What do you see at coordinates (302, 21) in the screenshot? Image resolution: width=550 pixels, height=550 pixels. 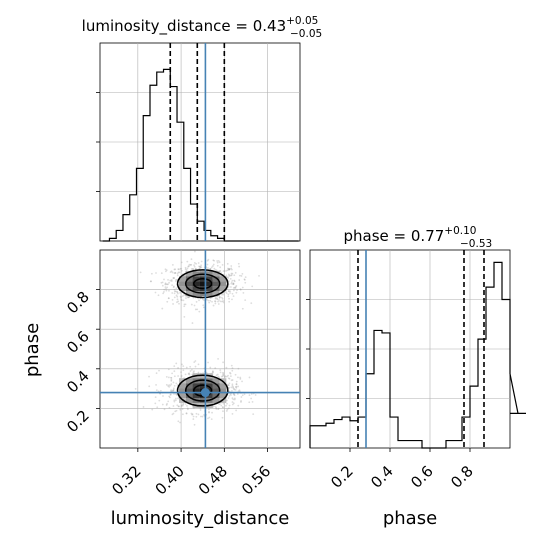 I see `hist1-title-sup: +0.05` at bounding box center [302, 21].